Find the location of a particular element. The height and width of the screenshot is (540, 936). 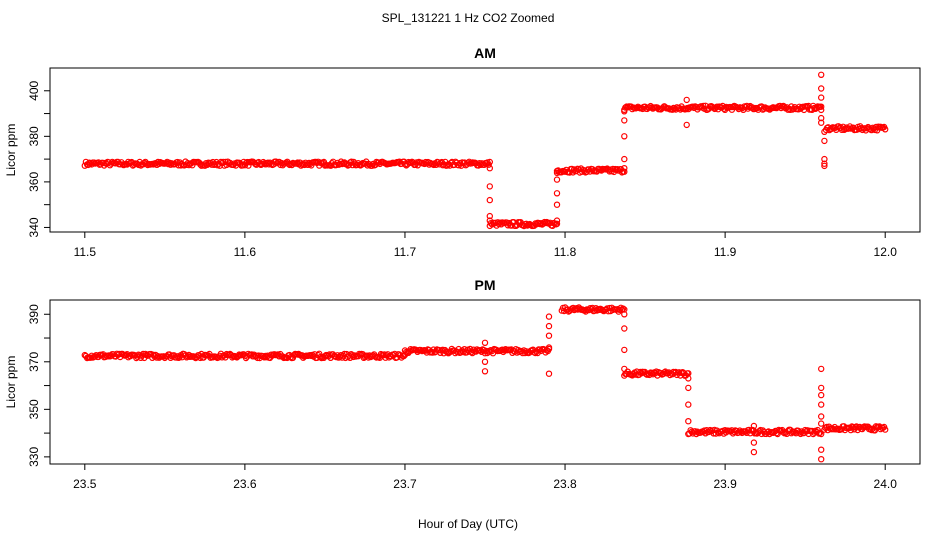

x-tick-label: 23.8 is located at coordinates (565, 484).